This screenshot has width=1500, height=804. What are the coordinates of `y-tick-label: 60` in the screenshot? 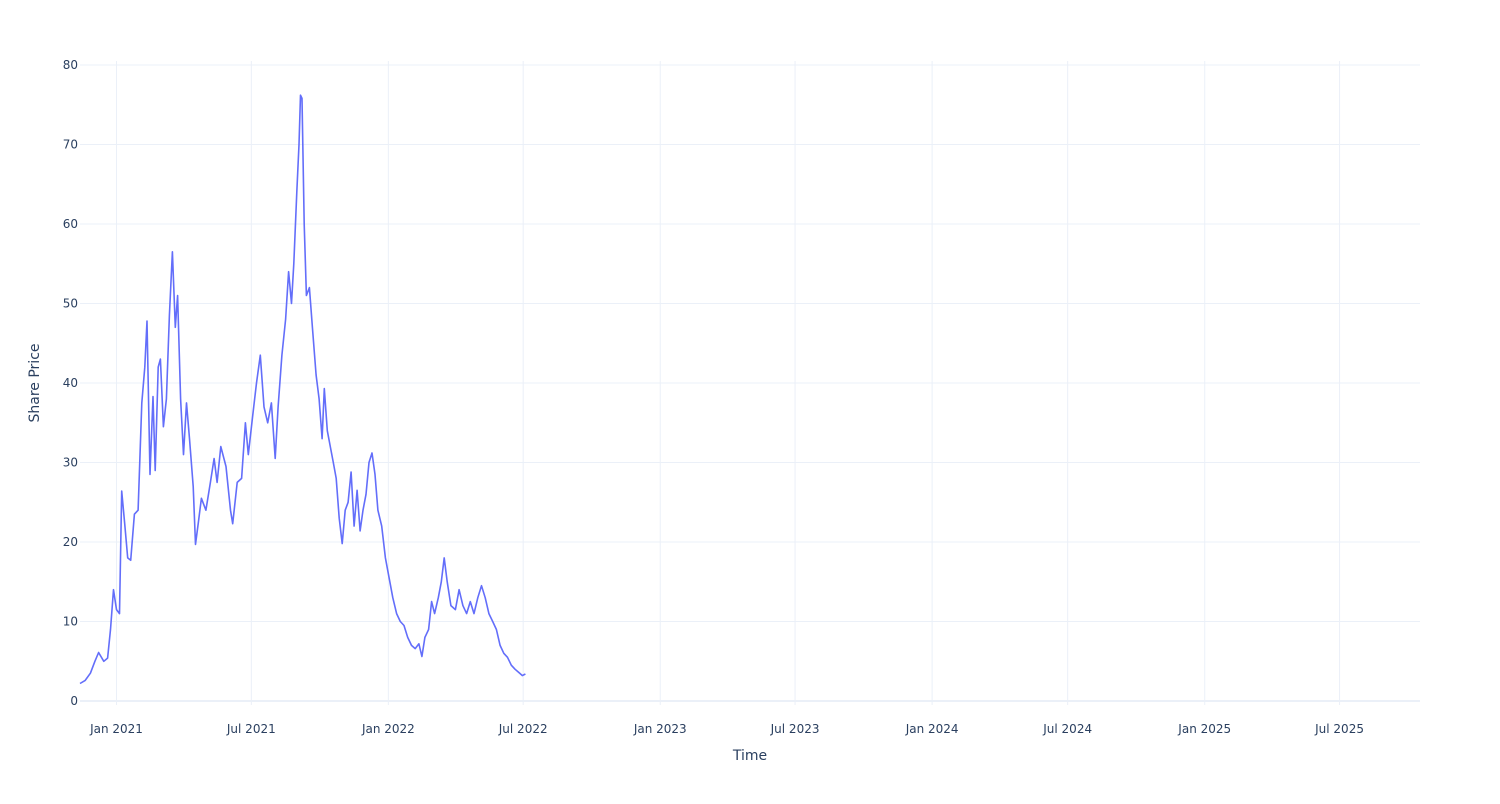 It's located at (70, 224).